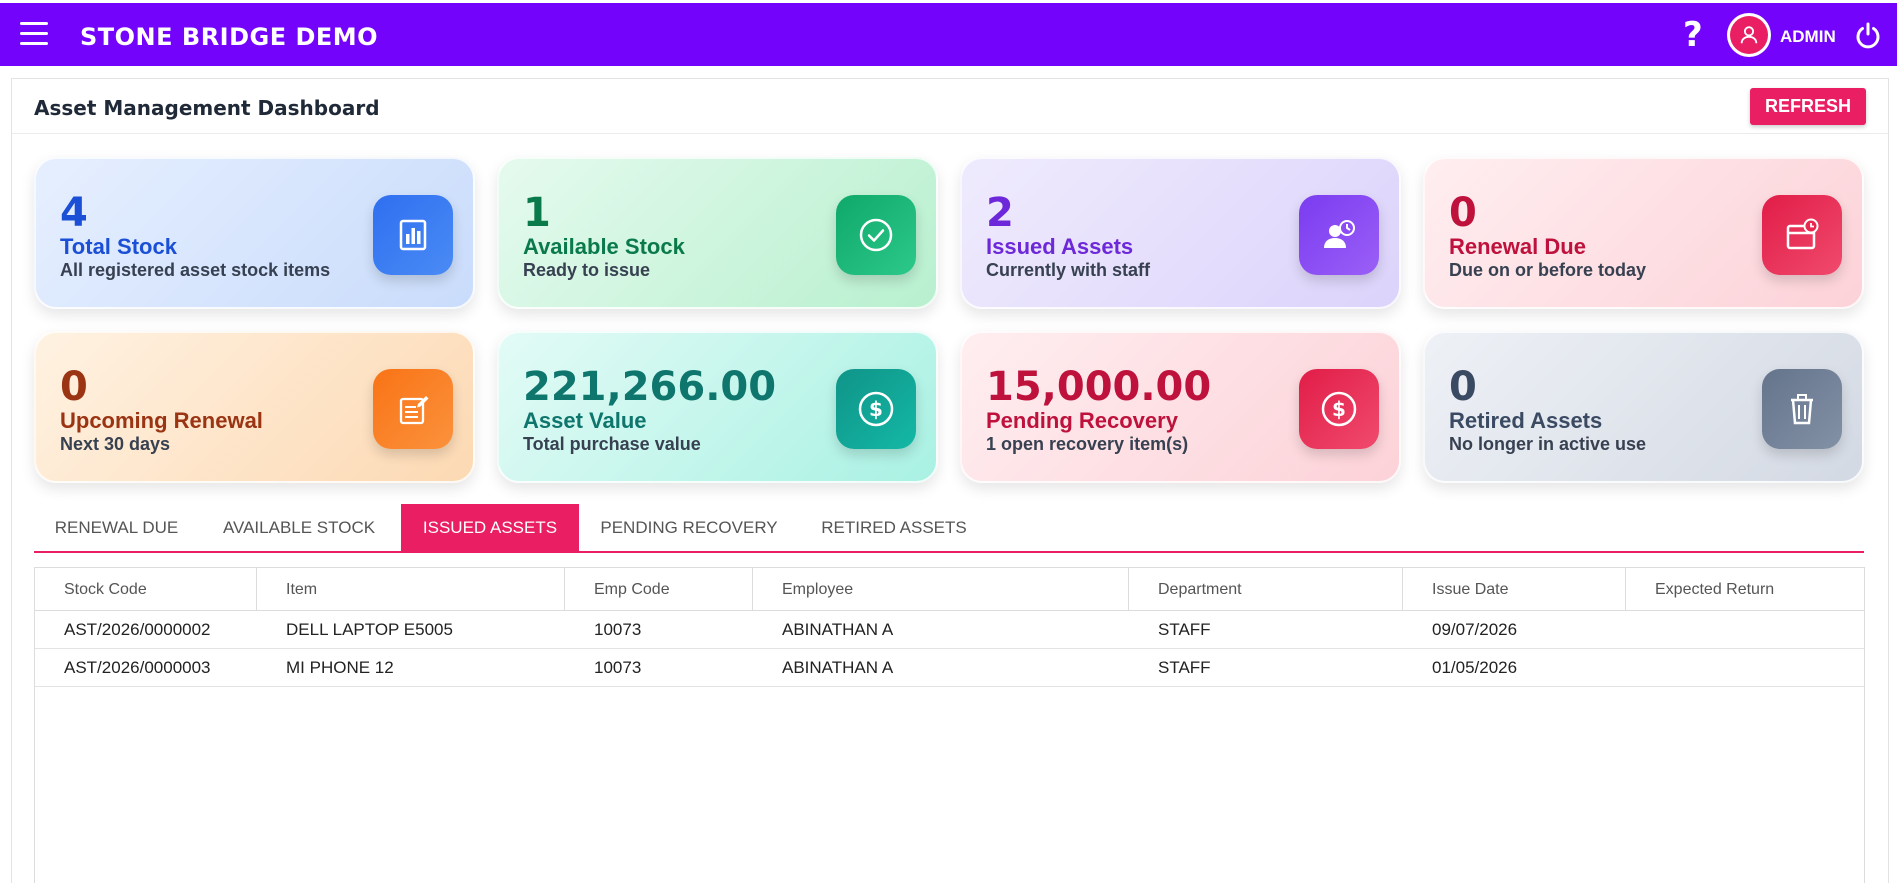  I want to click on app-title: STONE BRIDGE DEMO, so click(229, 37).